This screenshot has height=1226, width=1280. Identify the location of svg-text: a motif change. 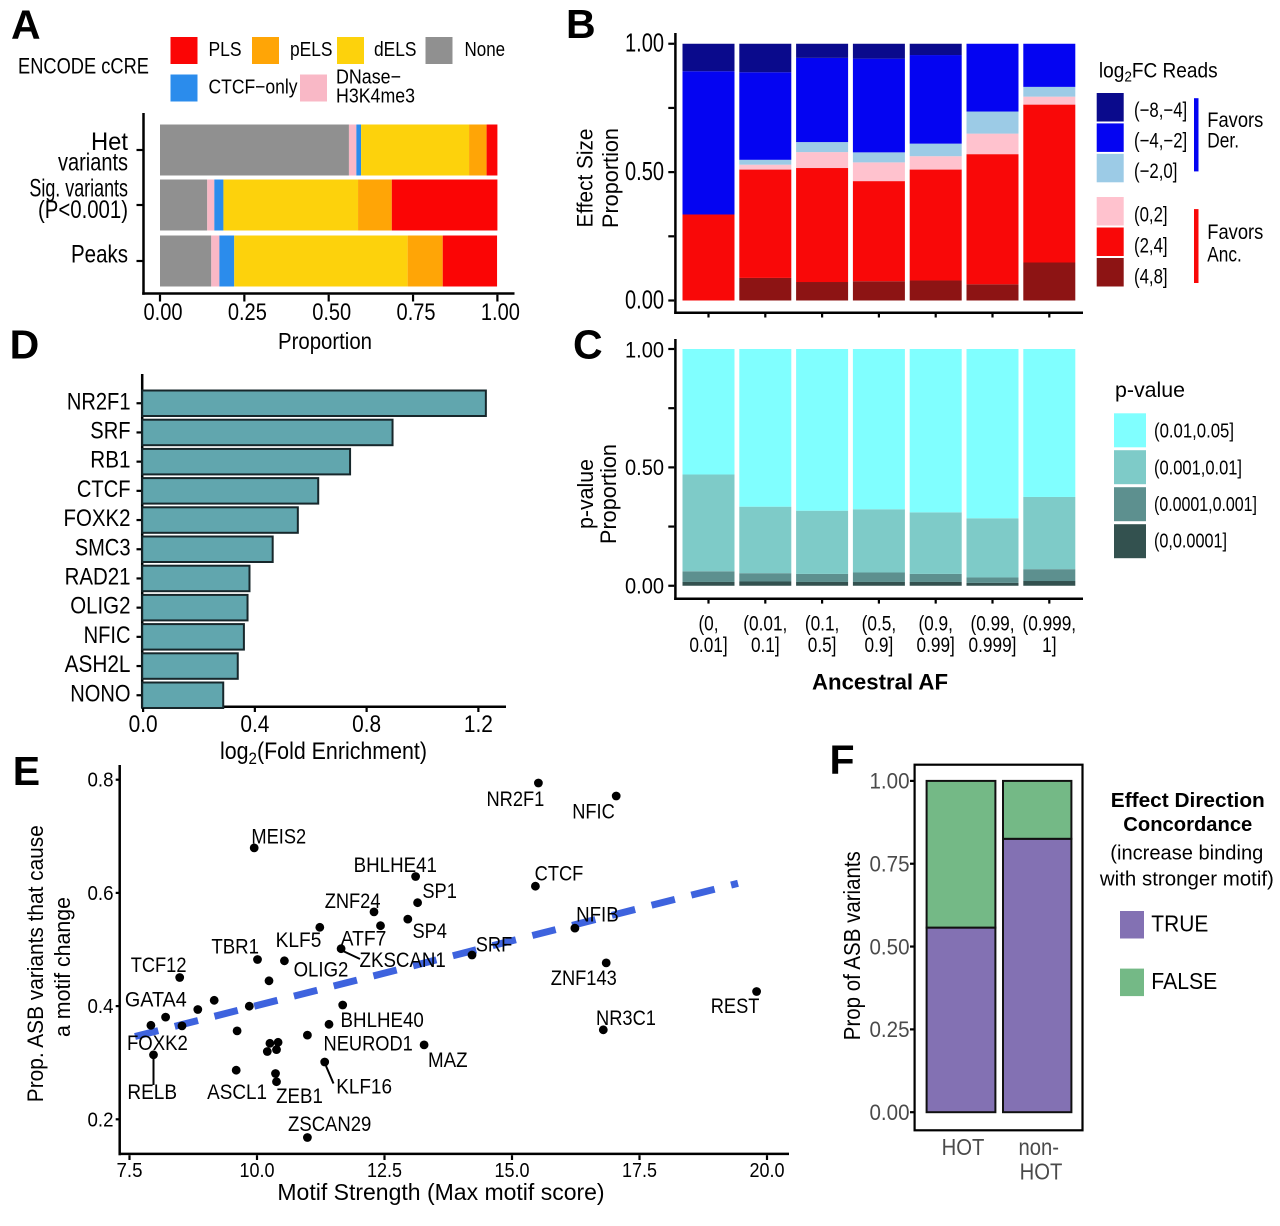
(62, 967).